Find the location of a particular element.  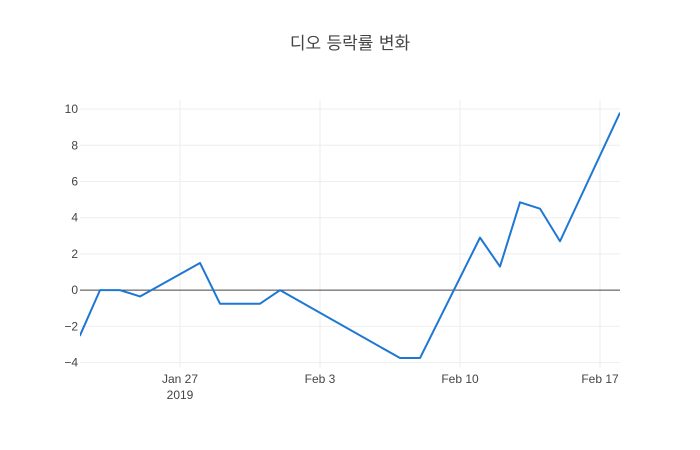

x-tick-label: Jan 27 is located at coordinates (180, 379).